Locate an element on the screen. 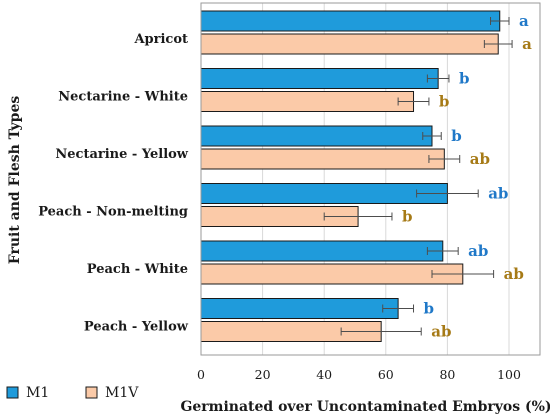  category-label: Nectarine - White is located at coordinates (123, 97).